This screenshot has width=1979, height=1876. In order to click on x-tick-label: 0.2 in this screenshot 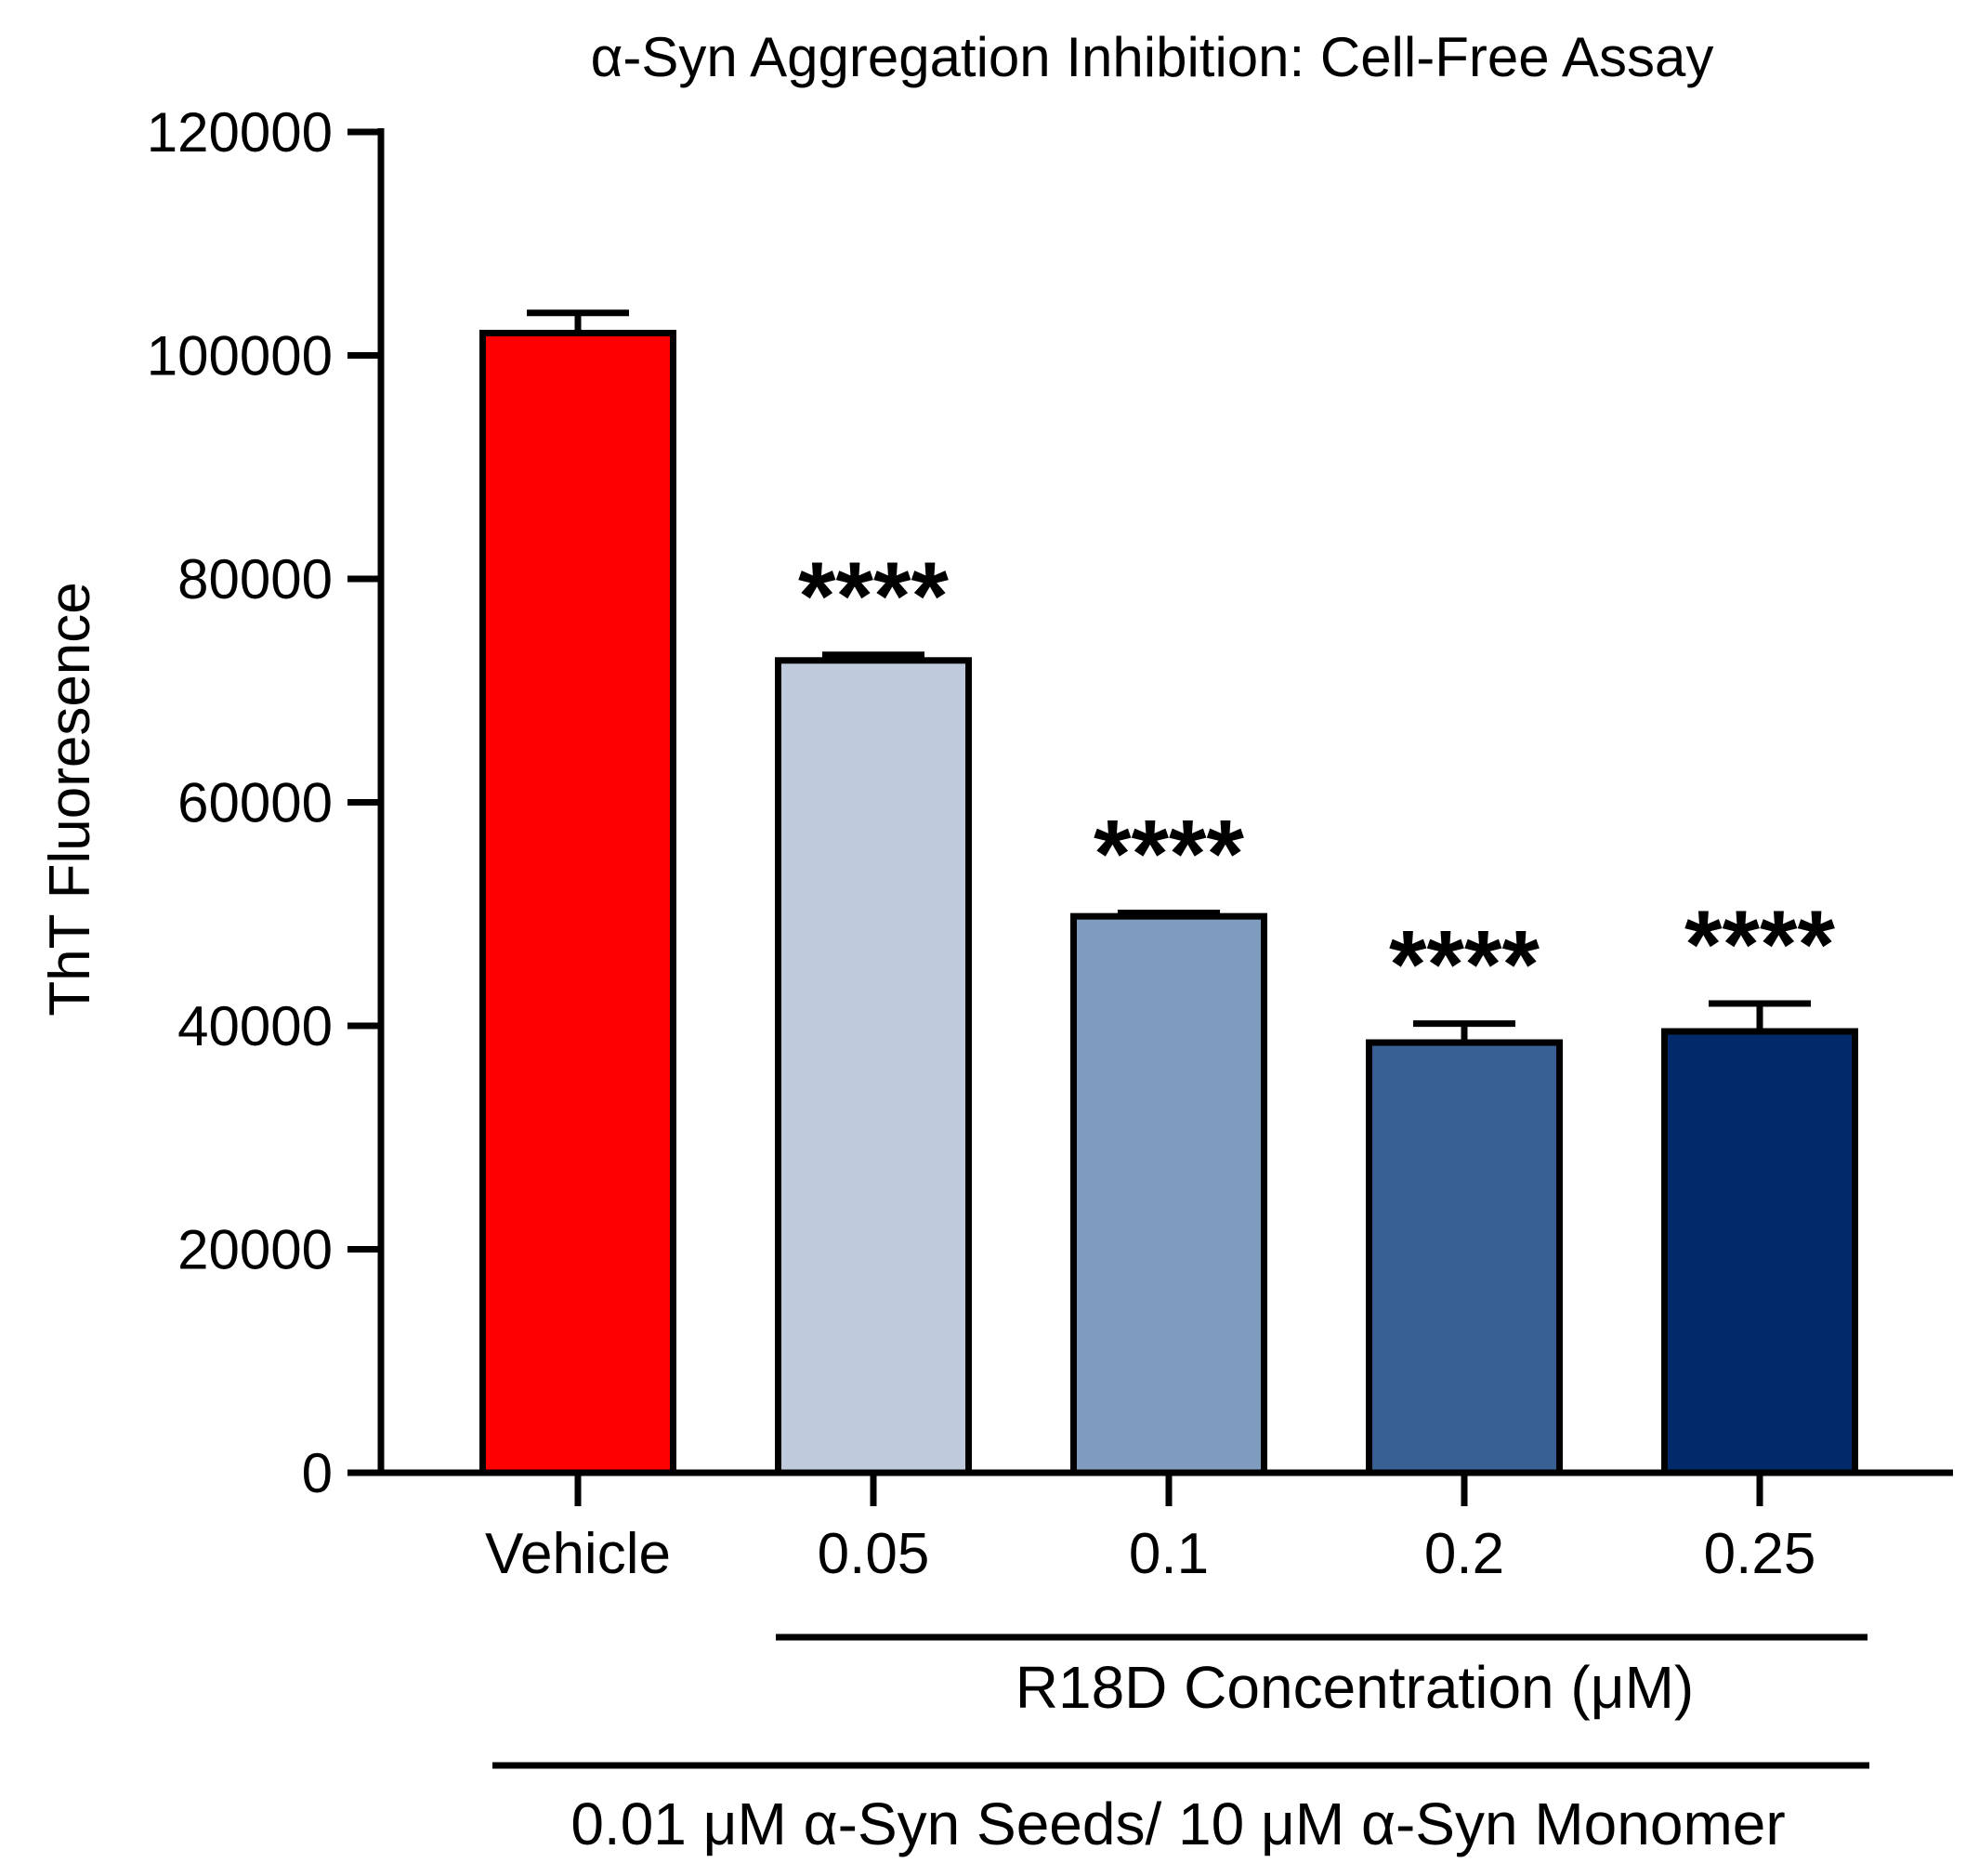, I will do `click(1464, 1554)`.